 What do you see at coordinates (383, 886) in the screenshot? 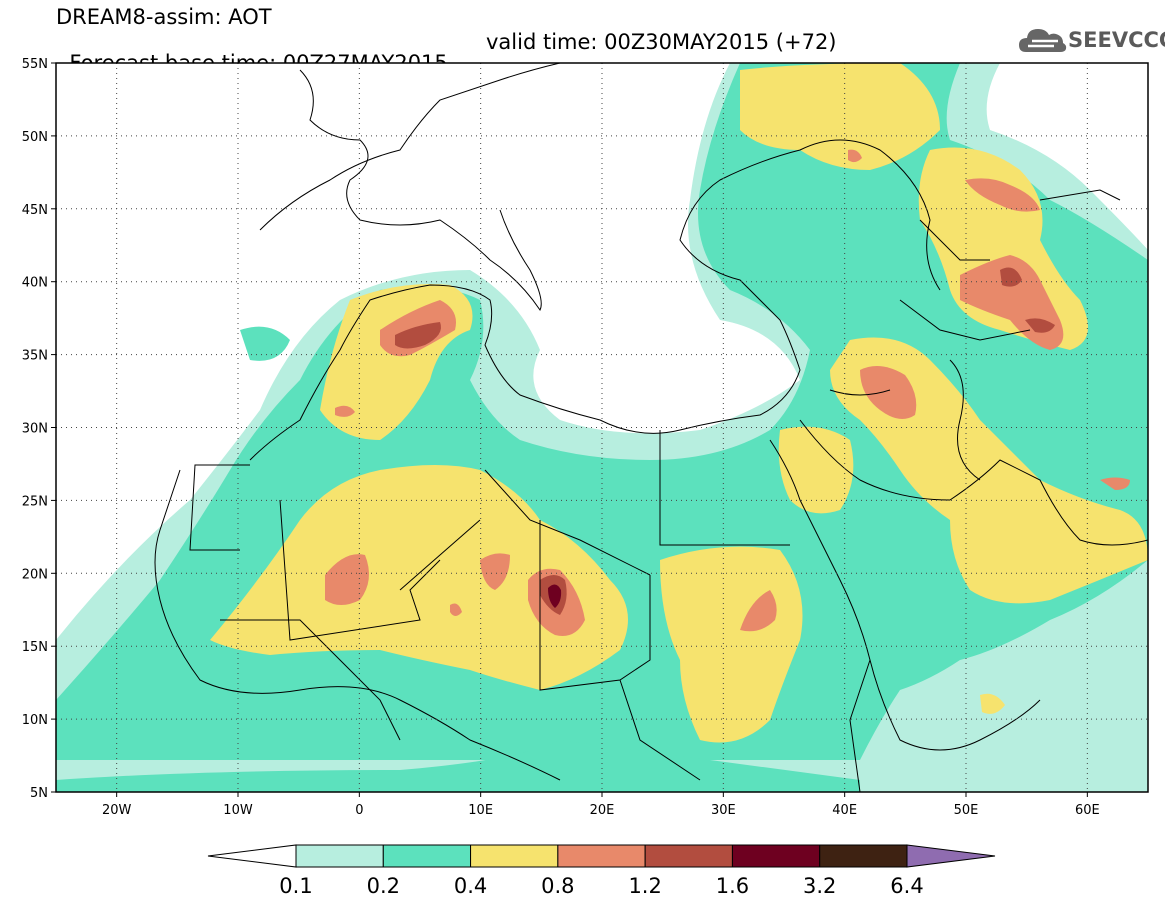
I see `colorbar-label: 0.2` at bounding box center [383, 886].